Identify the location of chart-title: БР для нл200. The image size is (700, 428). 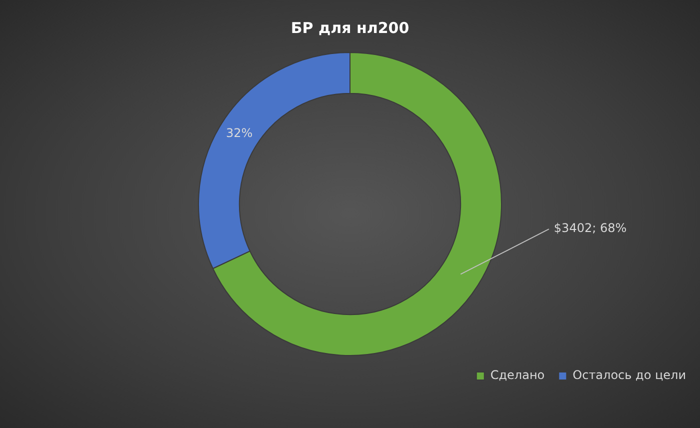
(350, 27).